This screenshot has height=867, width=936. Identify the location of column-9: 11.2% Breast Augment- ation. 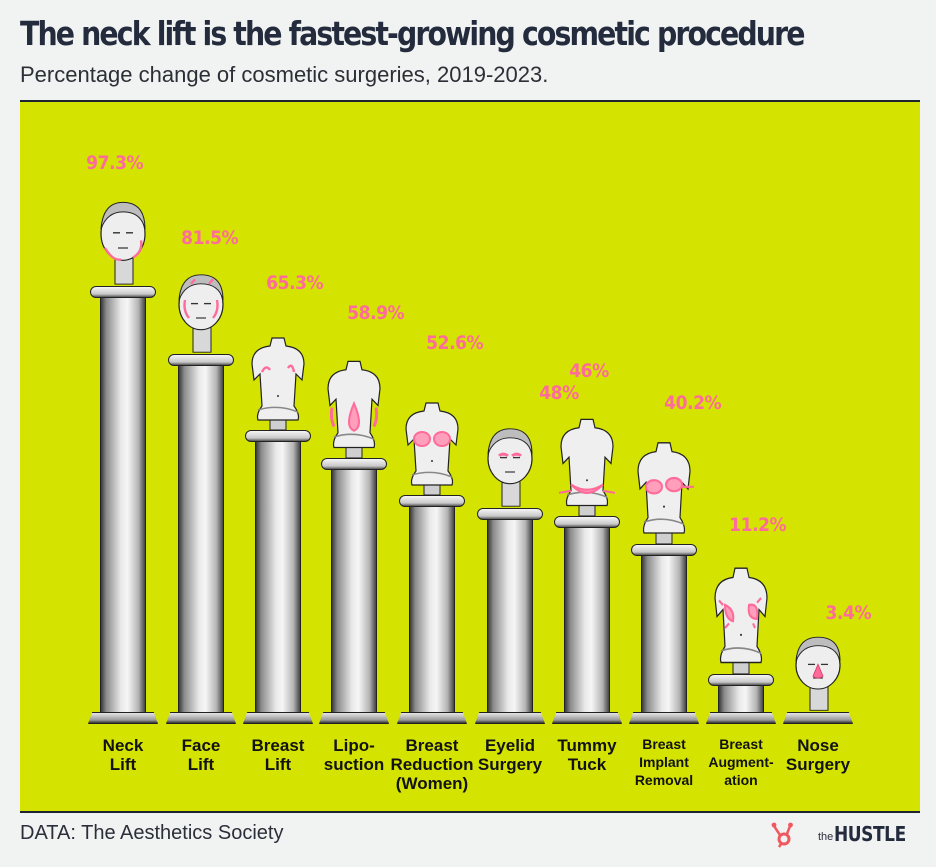
(746, 456).